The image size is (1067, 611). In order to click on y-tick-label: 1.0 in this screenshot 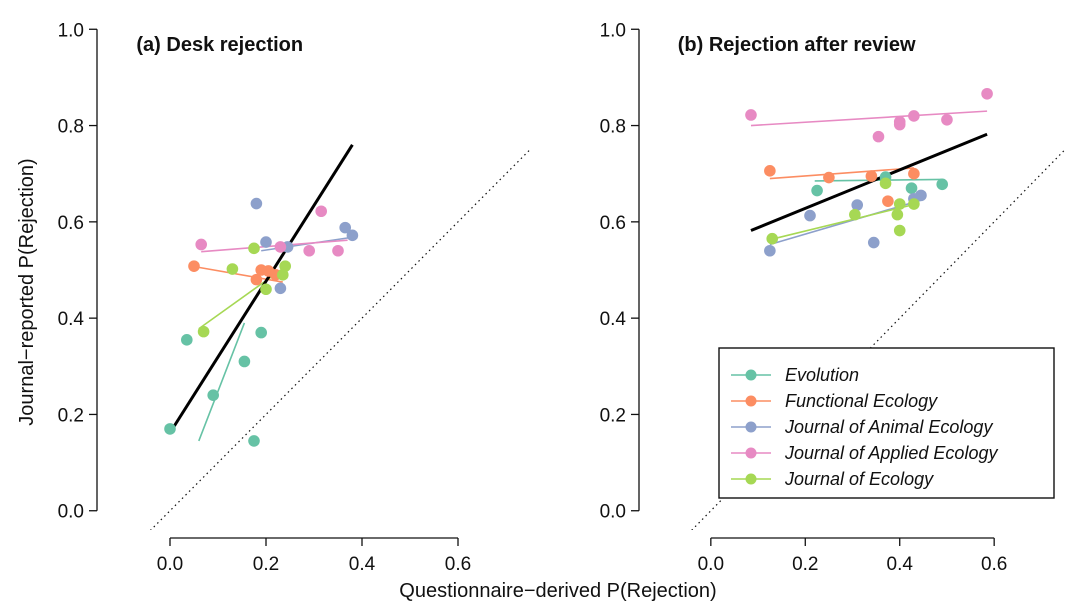, I will do `click(71, 30)`.